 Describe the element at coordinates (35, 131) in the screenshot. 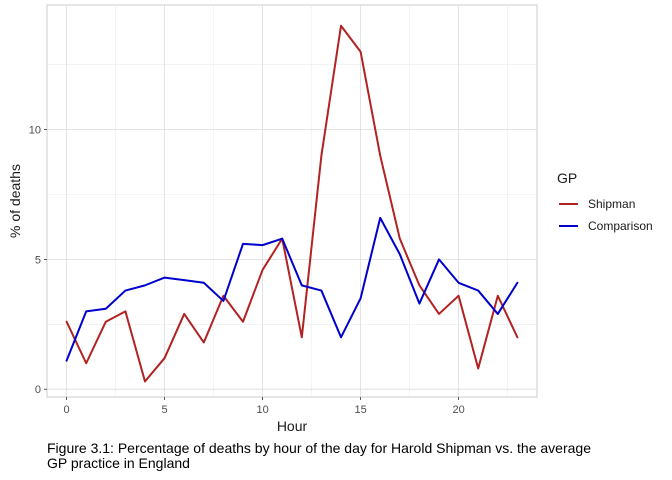

I see `y-tick-label: 10` at that location.